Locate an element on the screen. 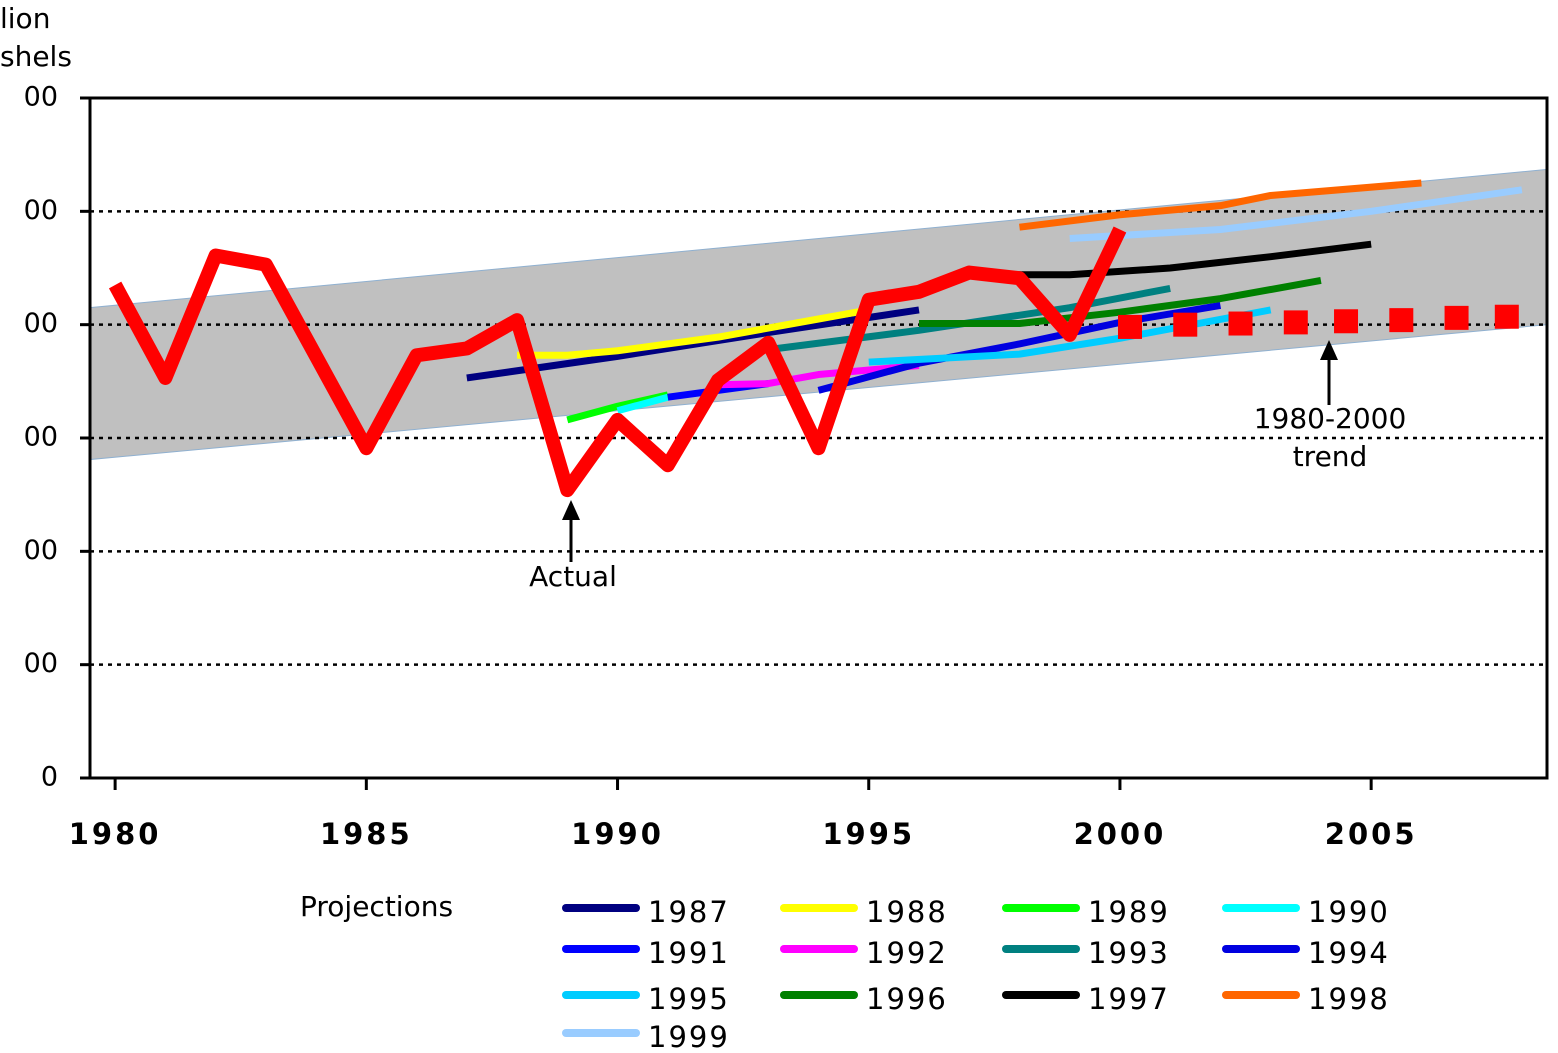 The height and width of the screenshot is (1053, 1558). x-tick-label: 1985 is located at coordinates (366, 834).